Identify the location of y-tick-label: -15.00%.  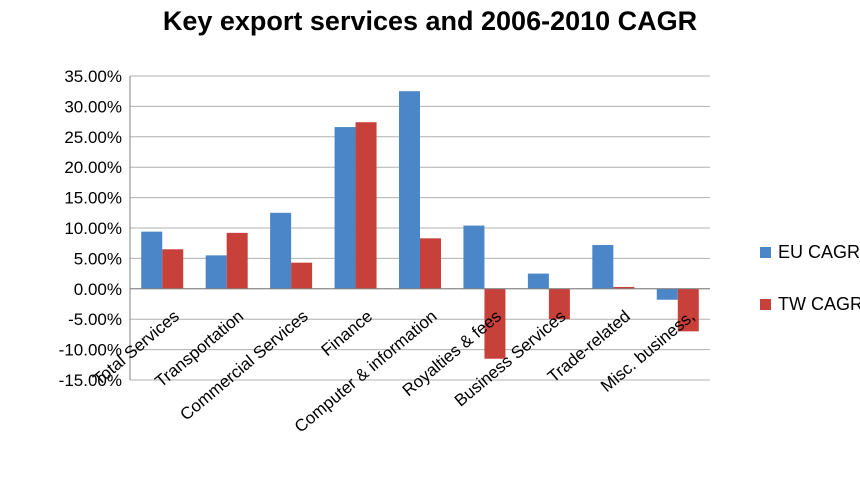
(90, 380).